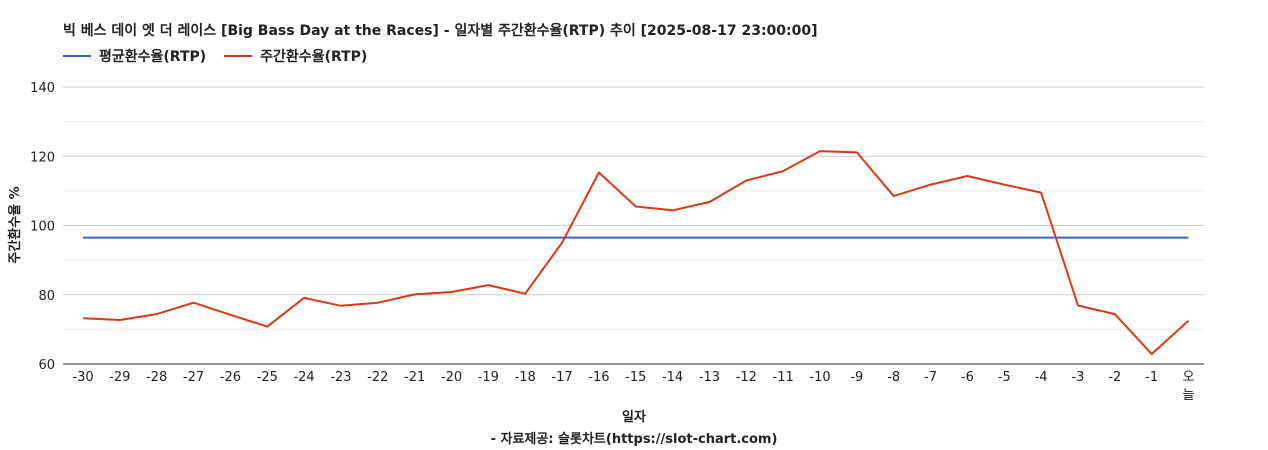 This screenshot has height=450, width=1268. What do you see at coordinates (930, 377) in the screenshot?
I see `x-tick-label: -7` at bounding box center [930, 377].